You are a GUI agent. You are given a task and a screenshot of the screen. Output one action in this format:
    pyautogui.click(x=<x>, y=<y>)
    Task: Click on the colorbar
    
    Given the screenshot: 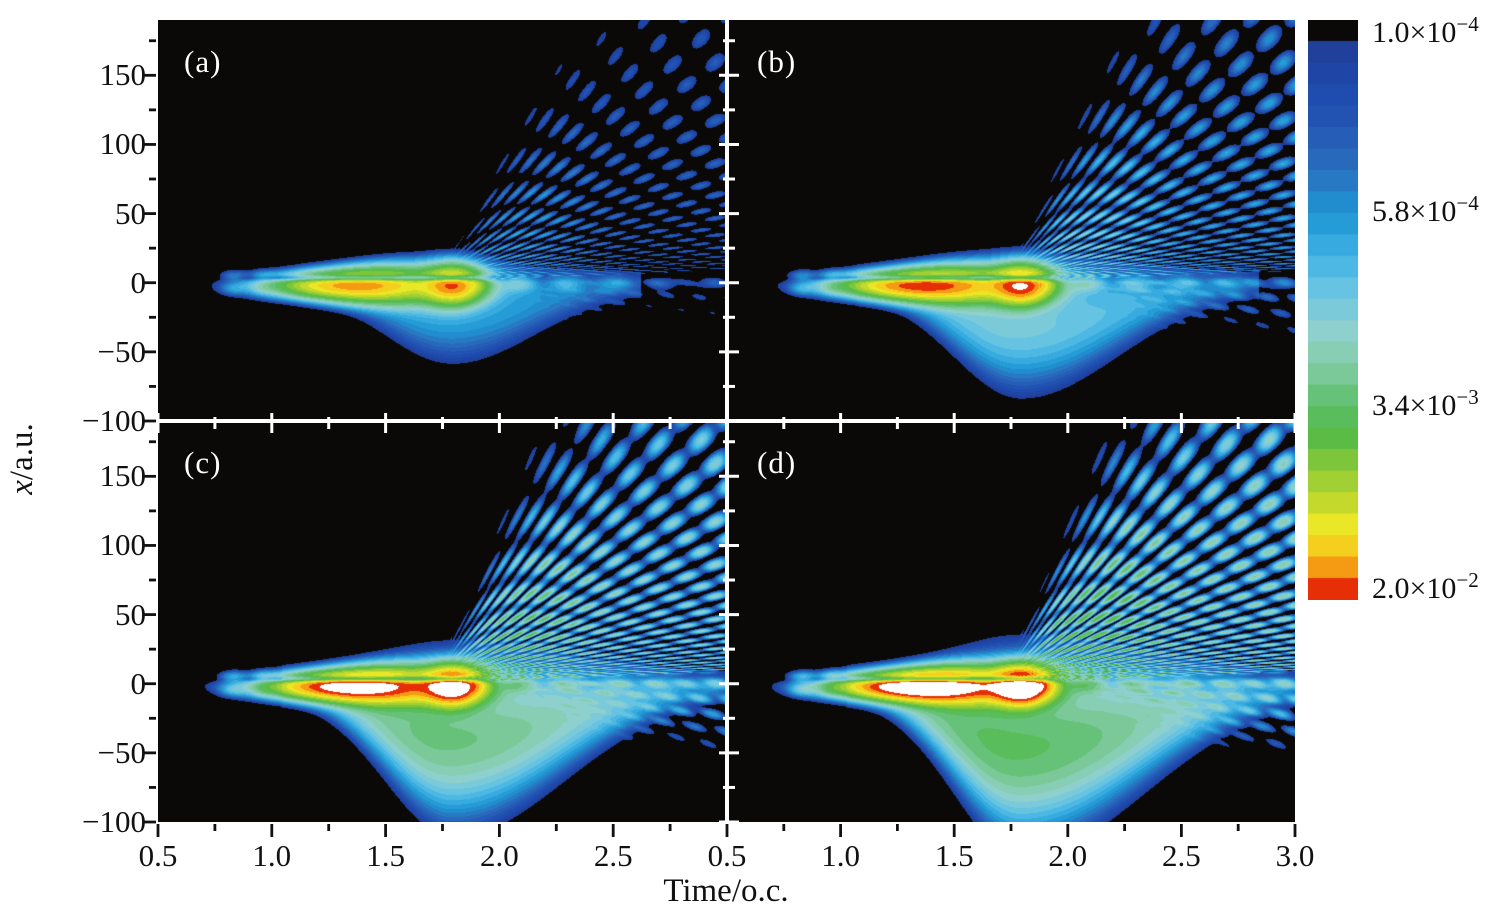 What is the action you would take?
    pyautogui.click(x=1333, y=310)
    